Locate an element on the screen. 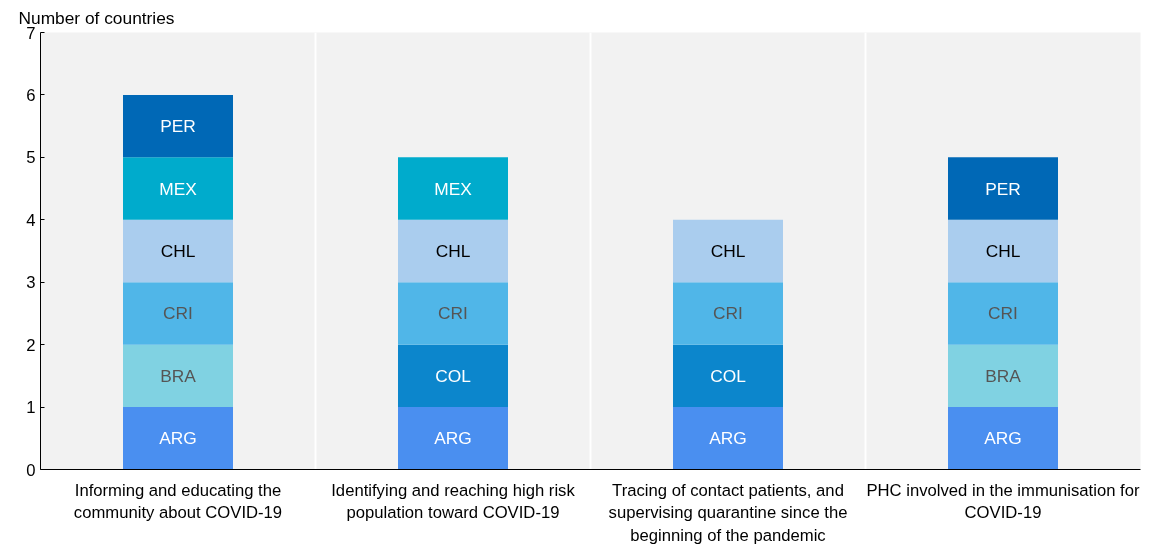 The image size is (1150, 549). series-label: COL is located at coordinates (453, 375).